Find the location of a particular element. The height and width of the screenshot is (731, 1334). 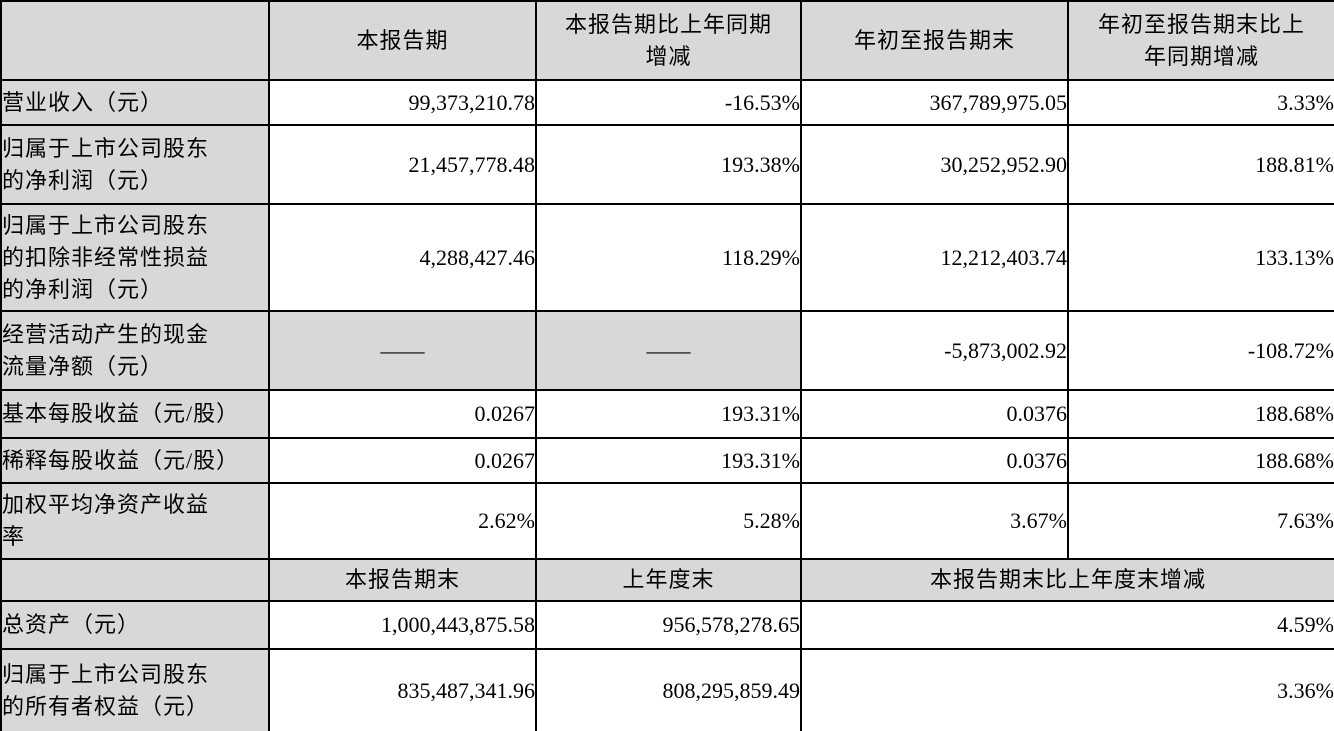

cell-prior-year-end: 808,295,859.49 is located at coordinates (668, 689).